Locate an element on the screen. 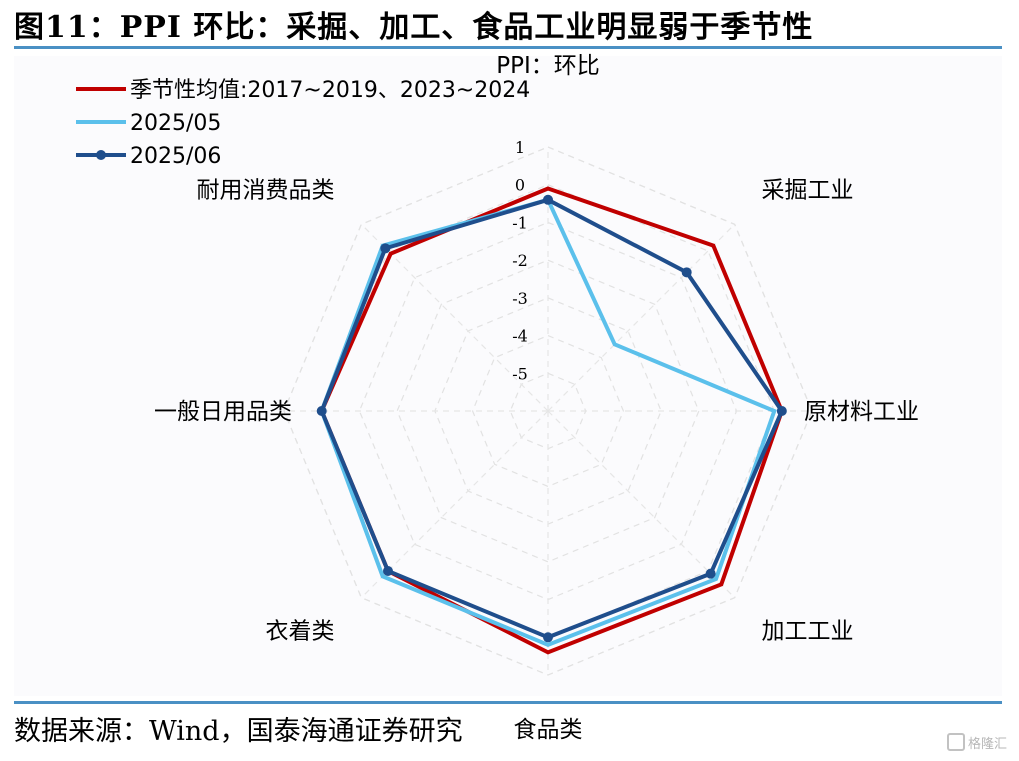 The height and width of the screenshot is (761, 1019). radial-tick-label: -4 is located at coordinates (520, 336).